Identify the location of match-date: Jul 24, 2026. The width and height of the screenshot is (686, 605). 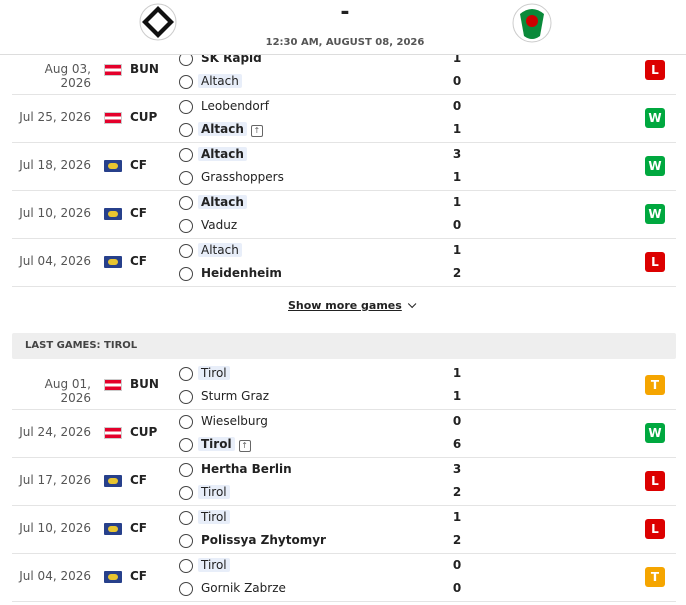
(55, 432).